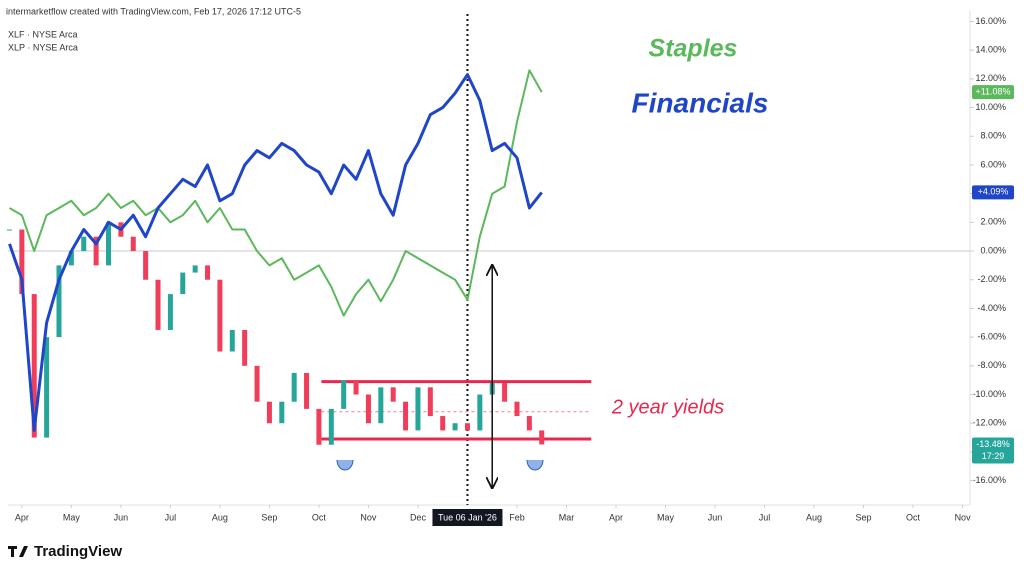  I want to click on y-tick-label: 14.00%, so click(990, 50).